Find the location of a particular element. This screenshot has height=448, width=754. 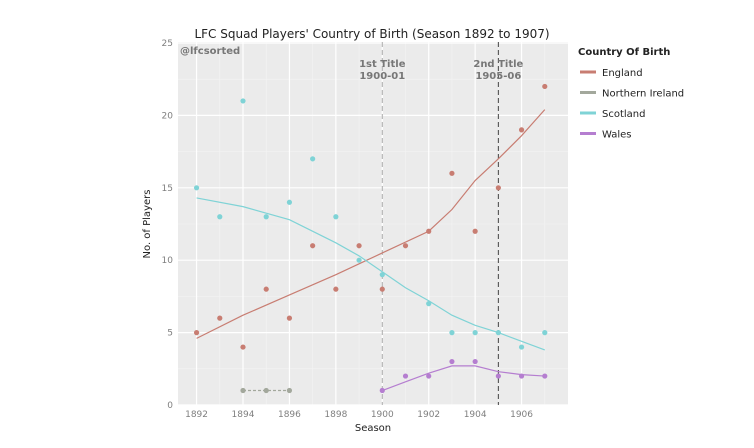

y-axis-label: No. of Players is located at coordinates (147, 224).